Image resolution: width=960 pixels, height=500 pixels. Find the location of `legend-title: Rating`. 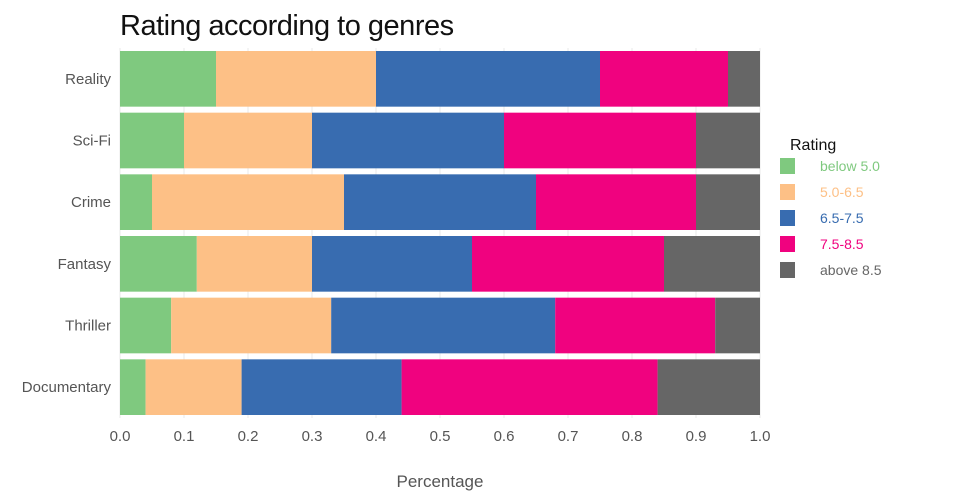

legend-title: Rating is located at coordinates (813, 145).